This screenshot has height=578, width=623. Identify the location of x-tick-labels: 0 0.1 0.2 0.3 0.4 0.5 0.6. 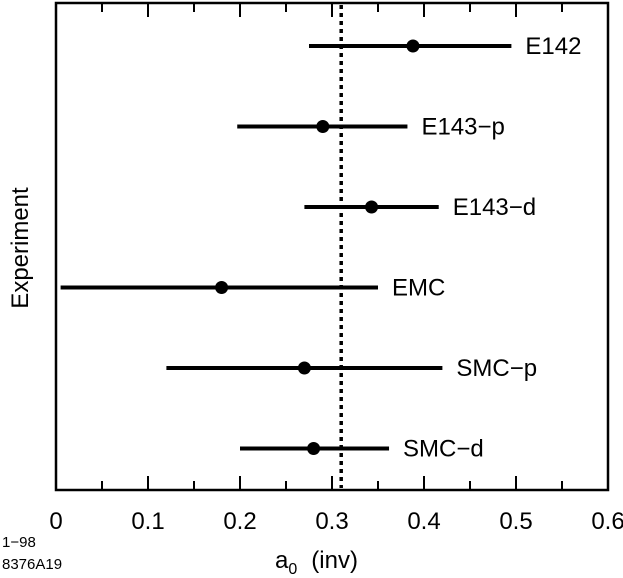
(336, 521).